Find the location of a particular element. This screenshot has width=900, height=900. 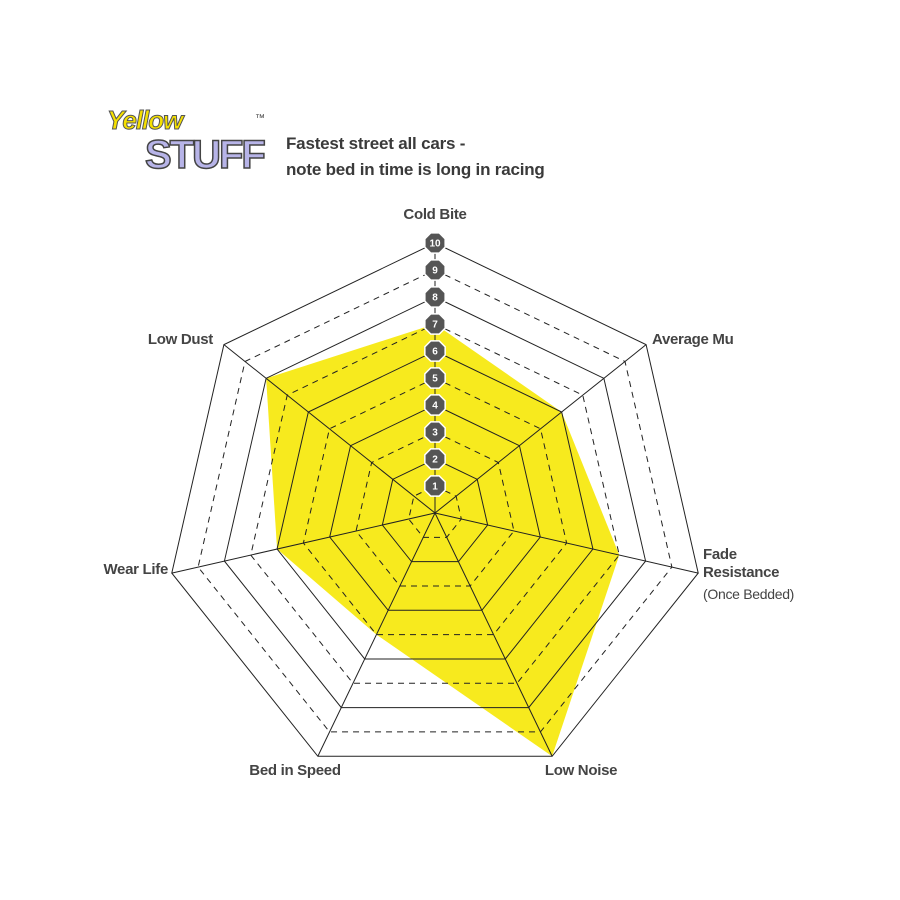

tick-badge: 6 is located at coordinates (435, 351).